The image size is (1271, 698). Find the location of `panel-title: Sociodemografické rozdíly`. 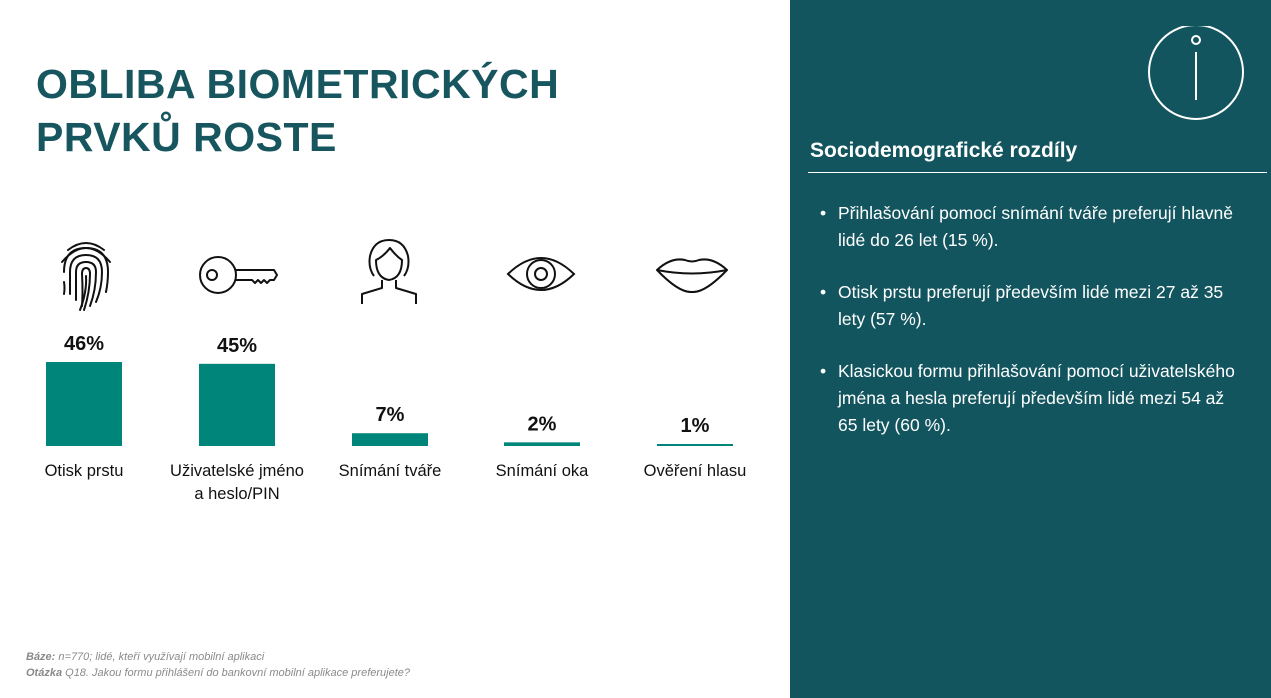

panel-title: Sociodemografické rozdíly is located at coordinates (944, 150).